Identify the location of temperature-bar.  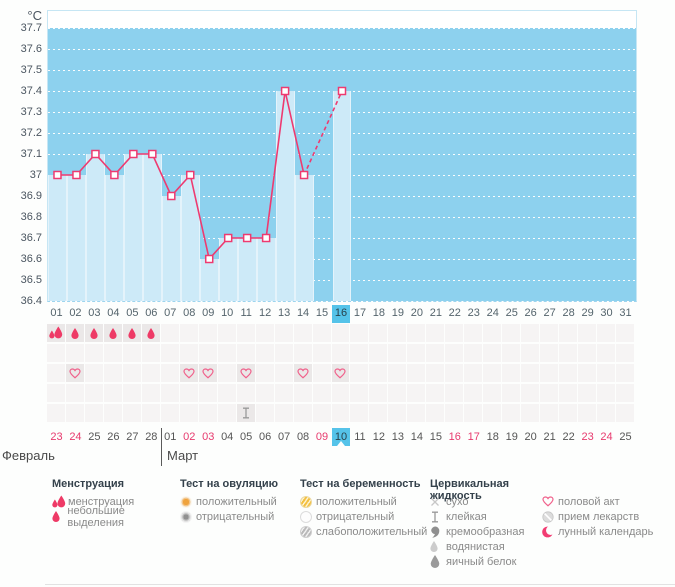
(76, 238).